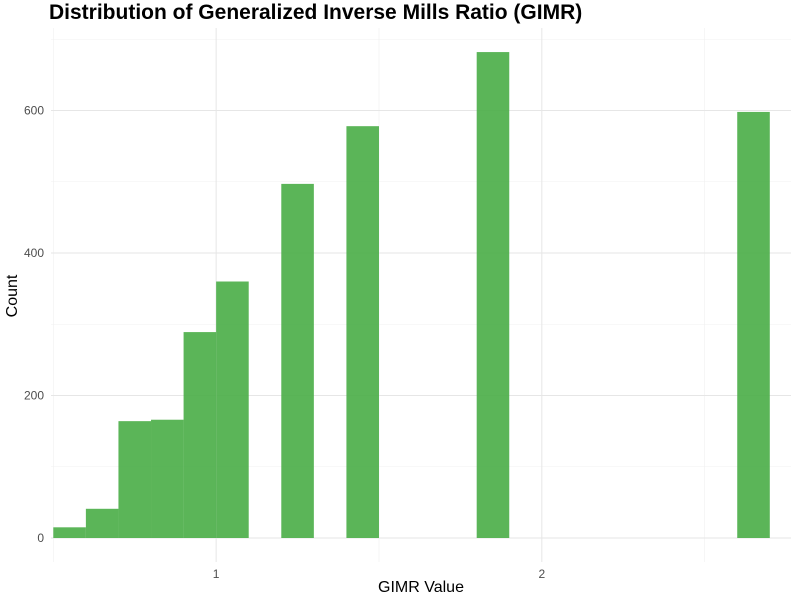 The width and height of the screenshot is (800, 600). I want to click on y-tick-label: 200, so click(34, 396).